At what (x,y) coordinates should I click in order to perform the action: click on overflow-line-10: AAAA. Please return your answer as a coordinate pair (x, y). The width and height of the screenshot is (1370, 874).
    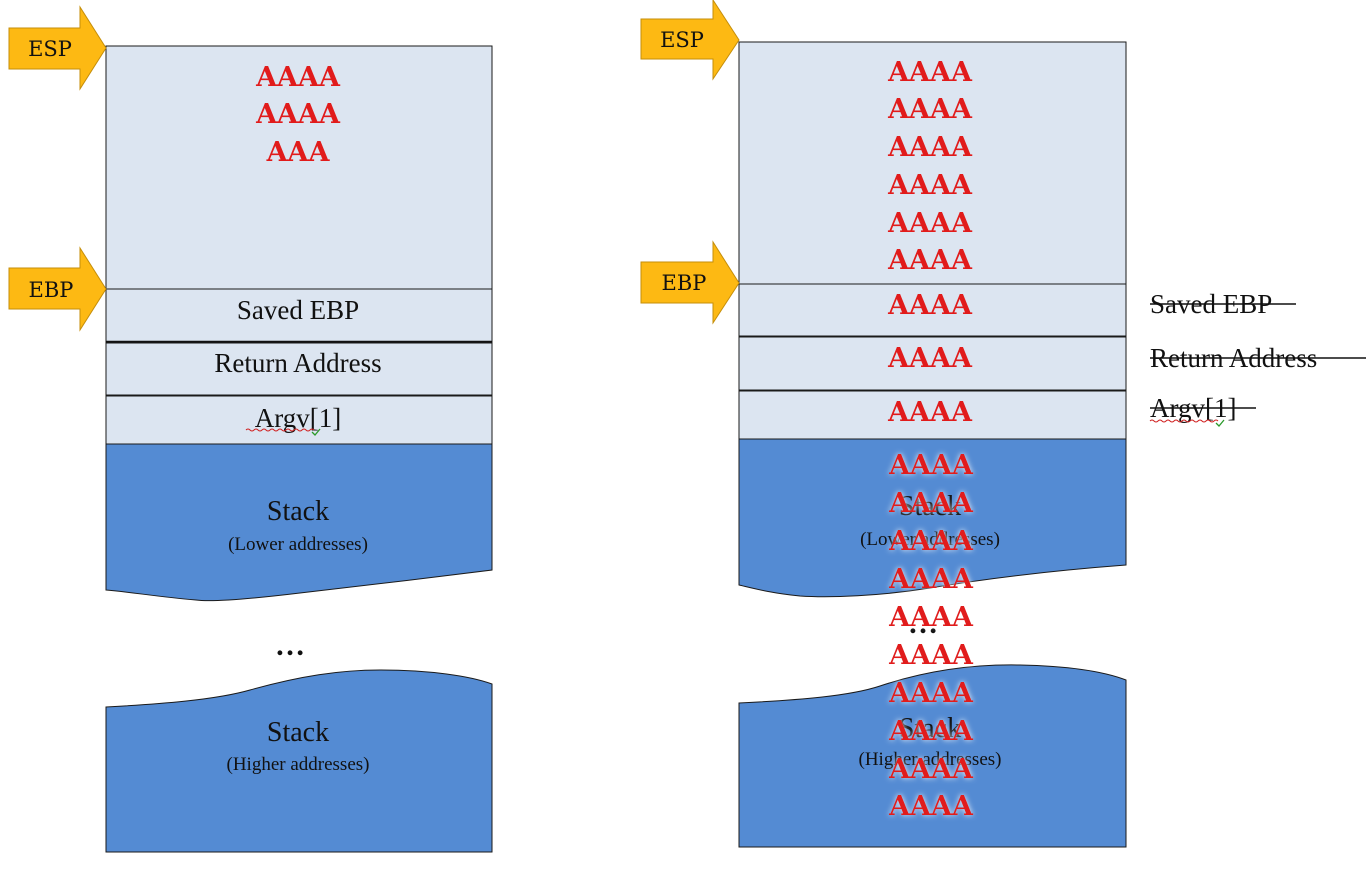
    Looking at the image, I should click on (931, 806).